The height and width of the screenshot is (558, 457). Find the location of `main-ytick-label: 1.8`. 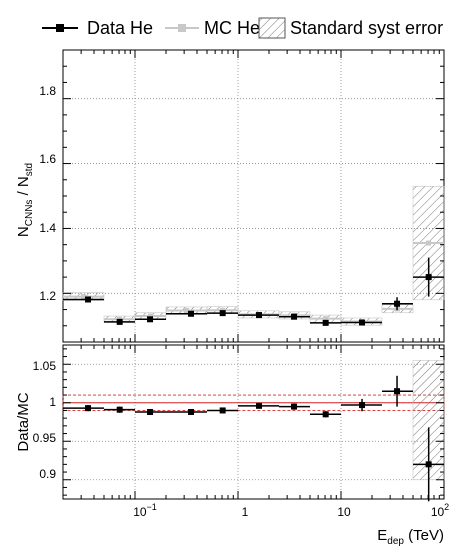

main-ytick-label: 1.8 is located at coordinates (47, 91).